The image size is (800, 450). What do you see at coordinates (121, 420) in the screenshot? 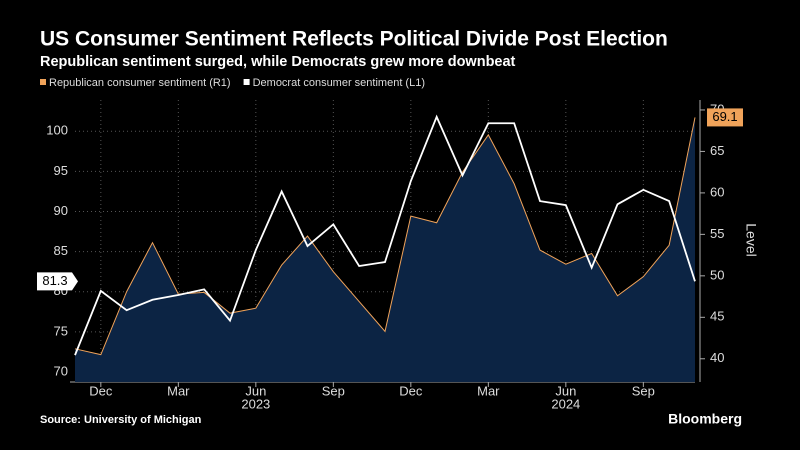
I see `source: Source: University of Michigan` at bounding box center [121, 420].